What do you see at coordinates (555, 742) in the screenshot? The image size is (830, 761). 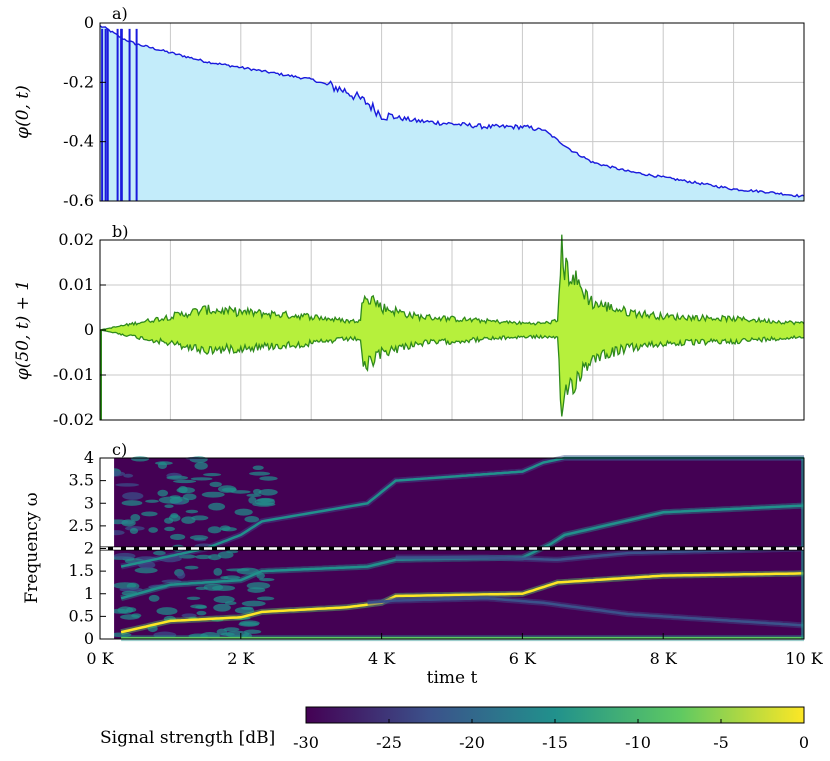 I see `colorbar-tick-label: -15` at bounding box center [555, 742].